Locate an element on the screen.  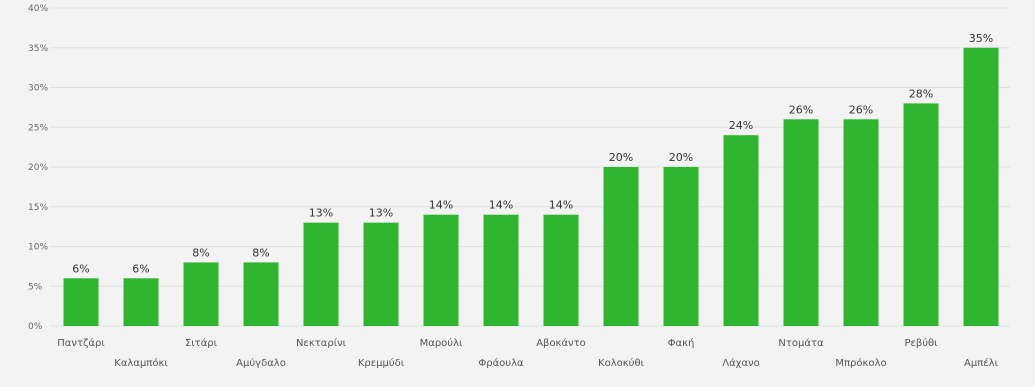
y-tick-label: 30% is located at coordinates (38, 89).